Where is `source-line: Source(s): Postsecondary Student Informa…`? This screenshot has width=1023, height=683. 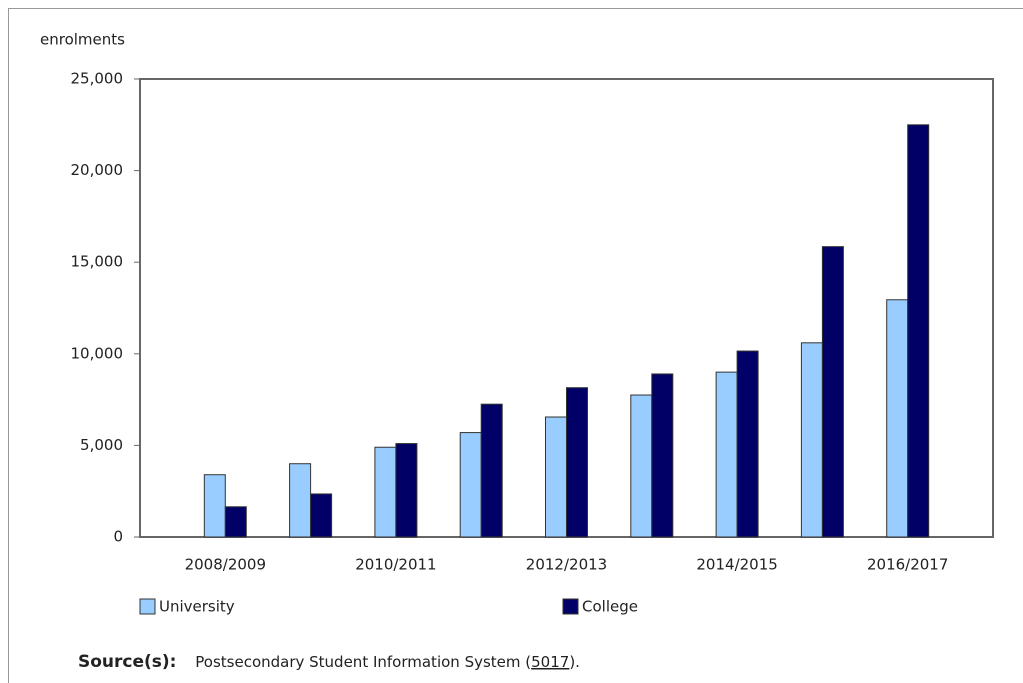
source-line: Source(s): Postsecondary Student Informa… is located at coordinates (329, 662).